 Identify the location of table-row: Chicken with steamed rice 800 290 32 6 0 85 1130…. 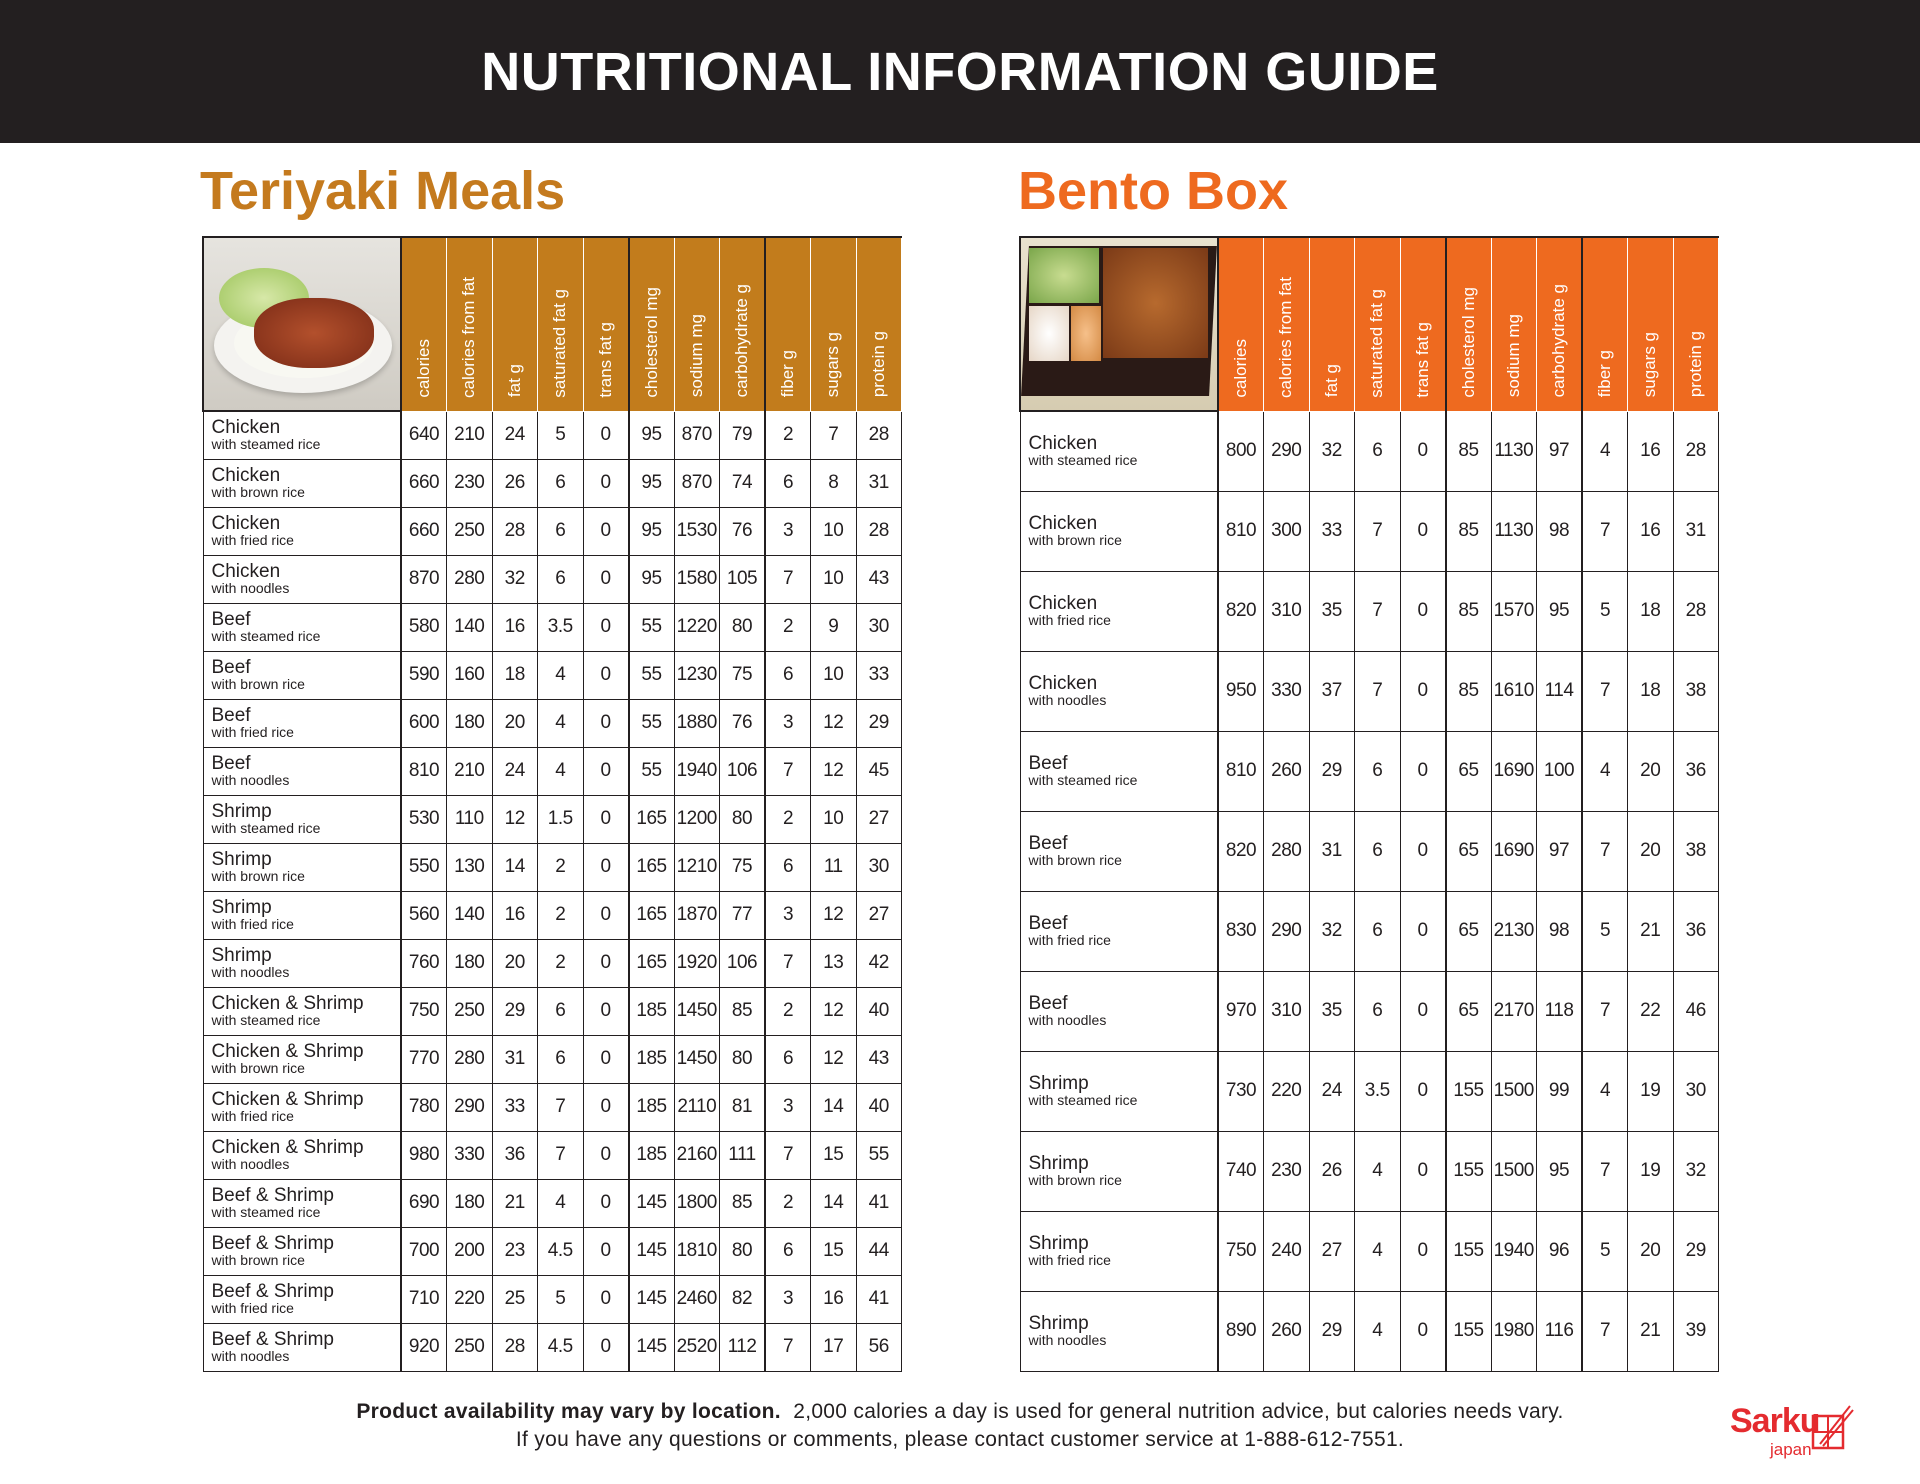
(1369, 451).